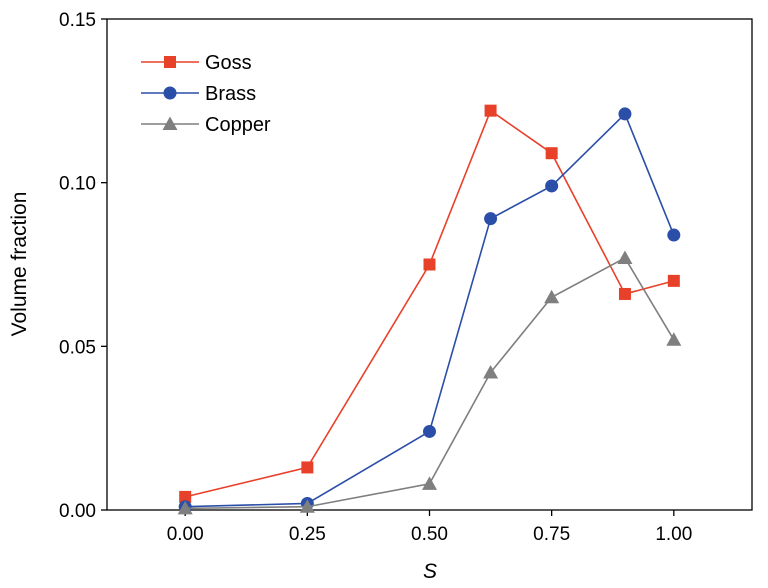 This screenshot has height=588, width=768. I want to click on x-tick-label: 0.00, so click(185, 534).